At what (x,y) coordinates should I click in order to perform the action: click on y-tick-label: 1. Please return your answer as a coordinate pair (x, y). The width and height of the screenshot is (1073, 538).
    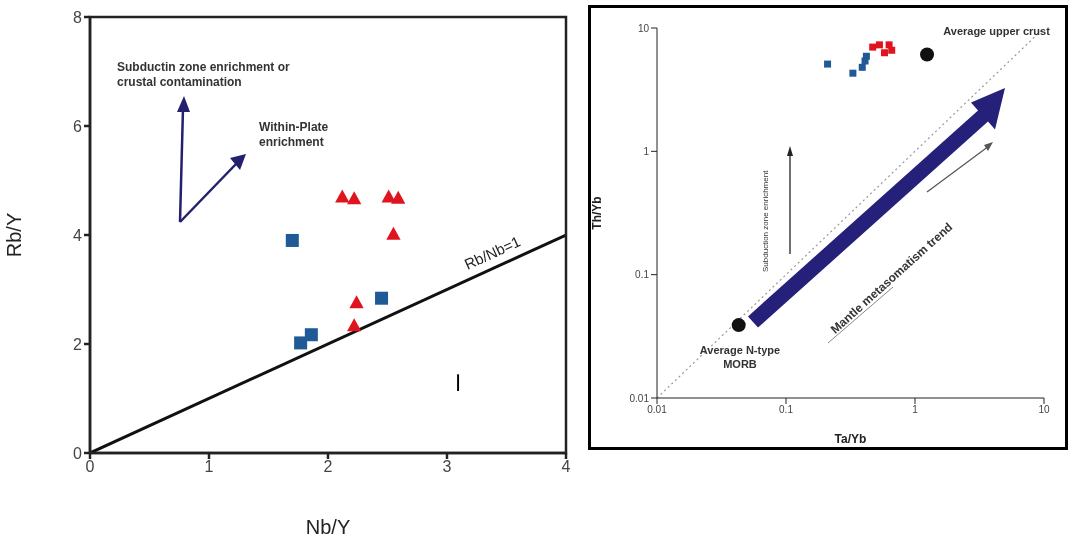
    Looking at the image, I should click on (646, 151).